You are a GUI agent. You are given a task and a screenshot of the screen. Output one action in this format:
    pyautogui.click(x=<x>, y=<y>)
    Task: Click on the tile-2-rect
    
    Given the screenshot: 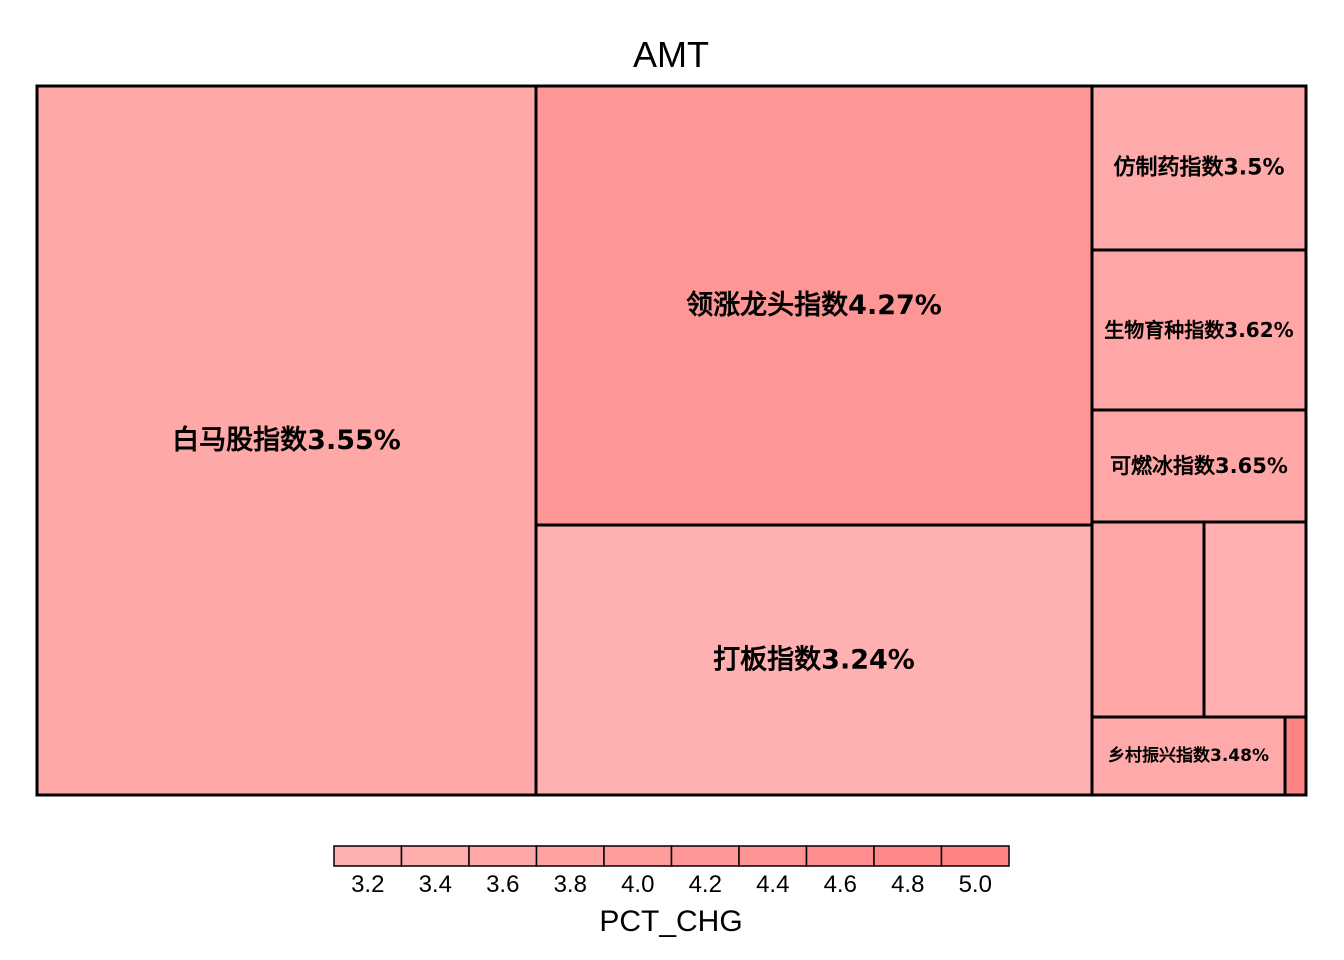 What is the action you would take?
    pyautogui.click(x=814, y=660)
    